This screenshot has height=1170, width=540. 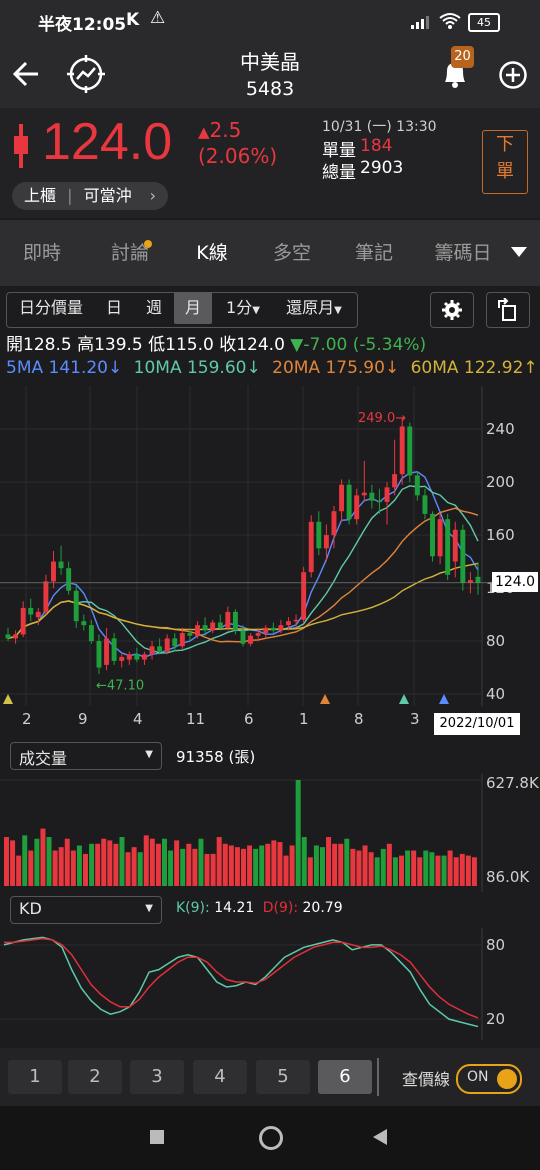 What do you see at coordinates (157, 1077) in the screenshot?
I see `layout-button-3: 3` at bounding box center [157, 1077].